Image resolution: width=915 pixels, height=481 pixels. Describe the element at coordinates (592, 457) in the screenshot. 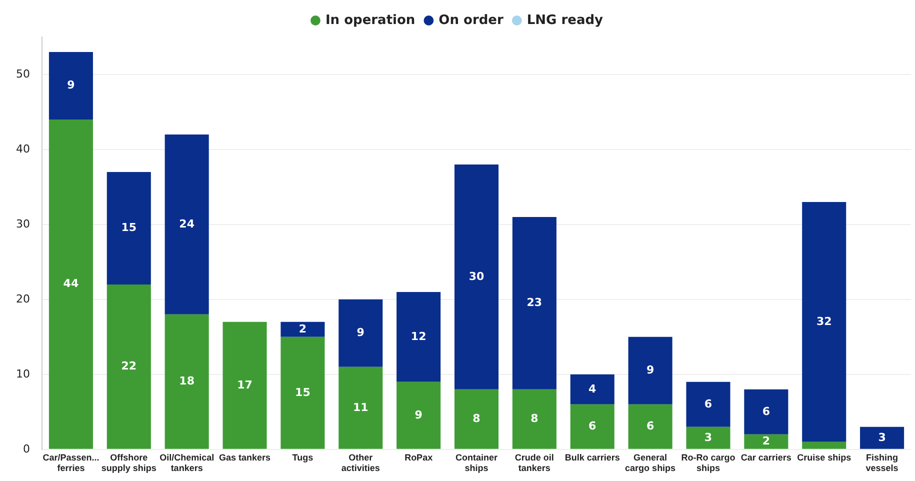

I see `x-tick-label: Bulk carriers` at that location.